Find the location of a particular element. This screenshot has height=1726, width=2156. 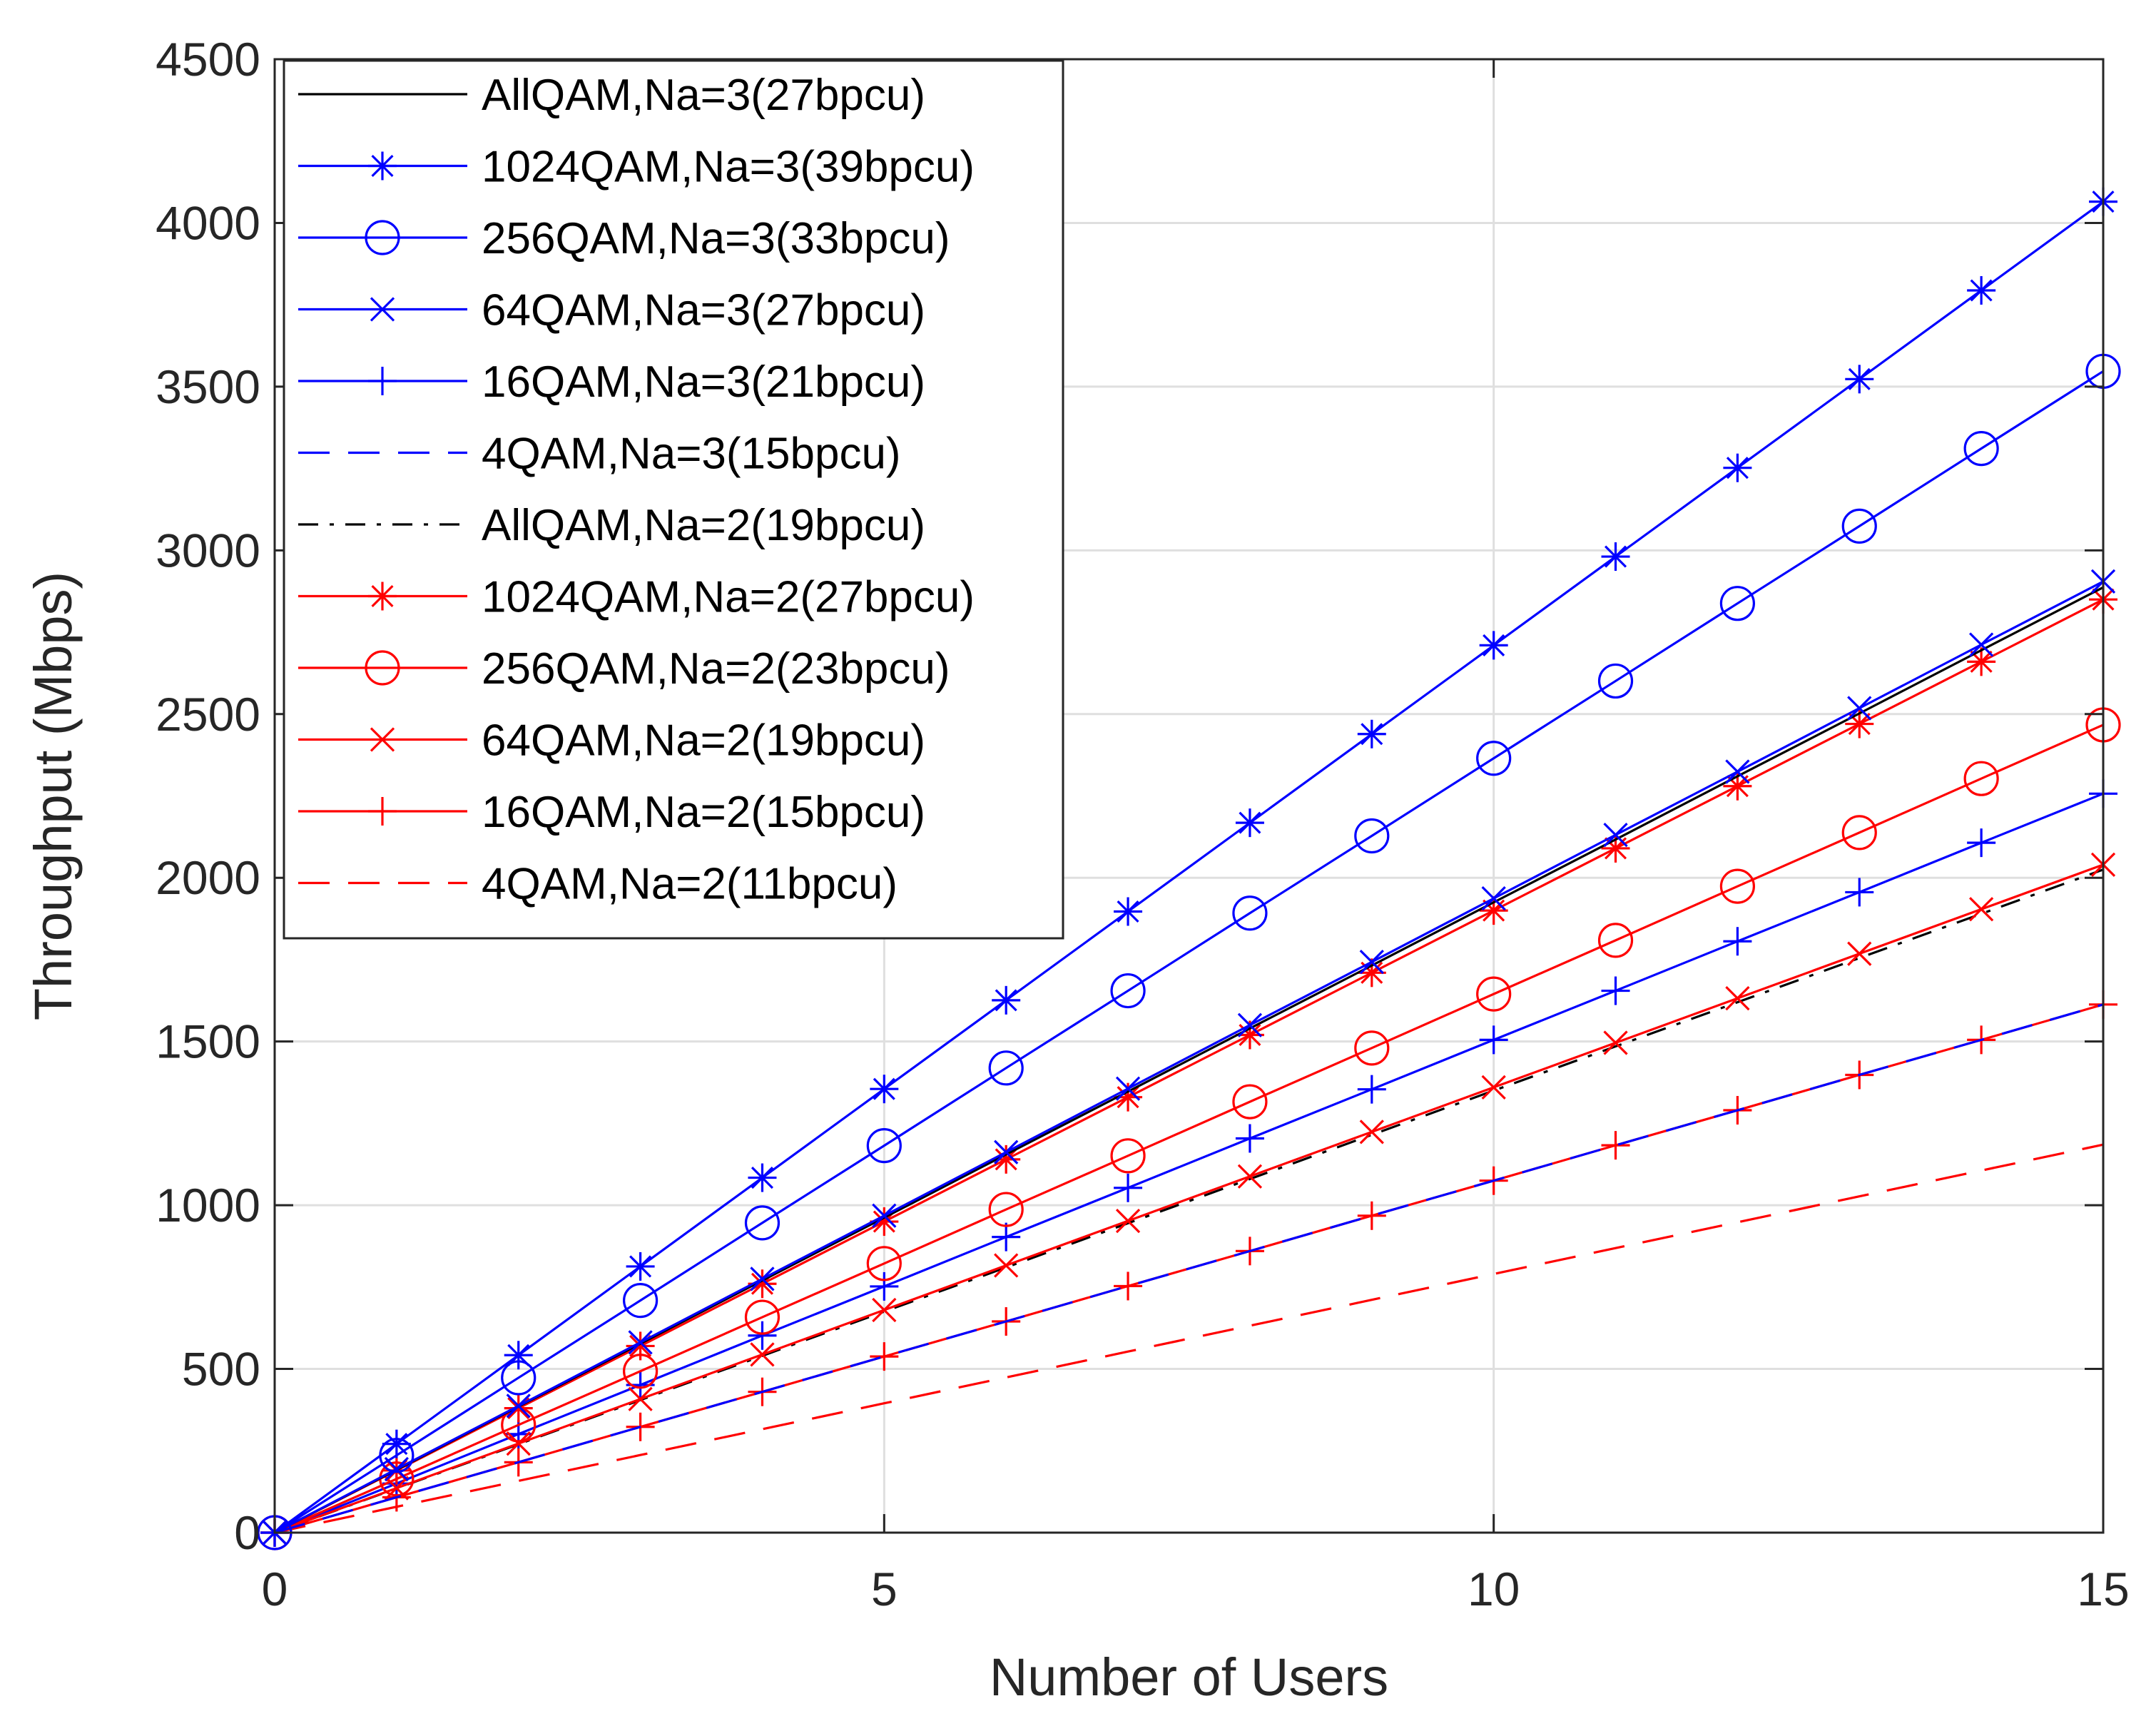

legend-label: 4QAM,Na=3(15bpcu) is located at coordinates (691, 454).